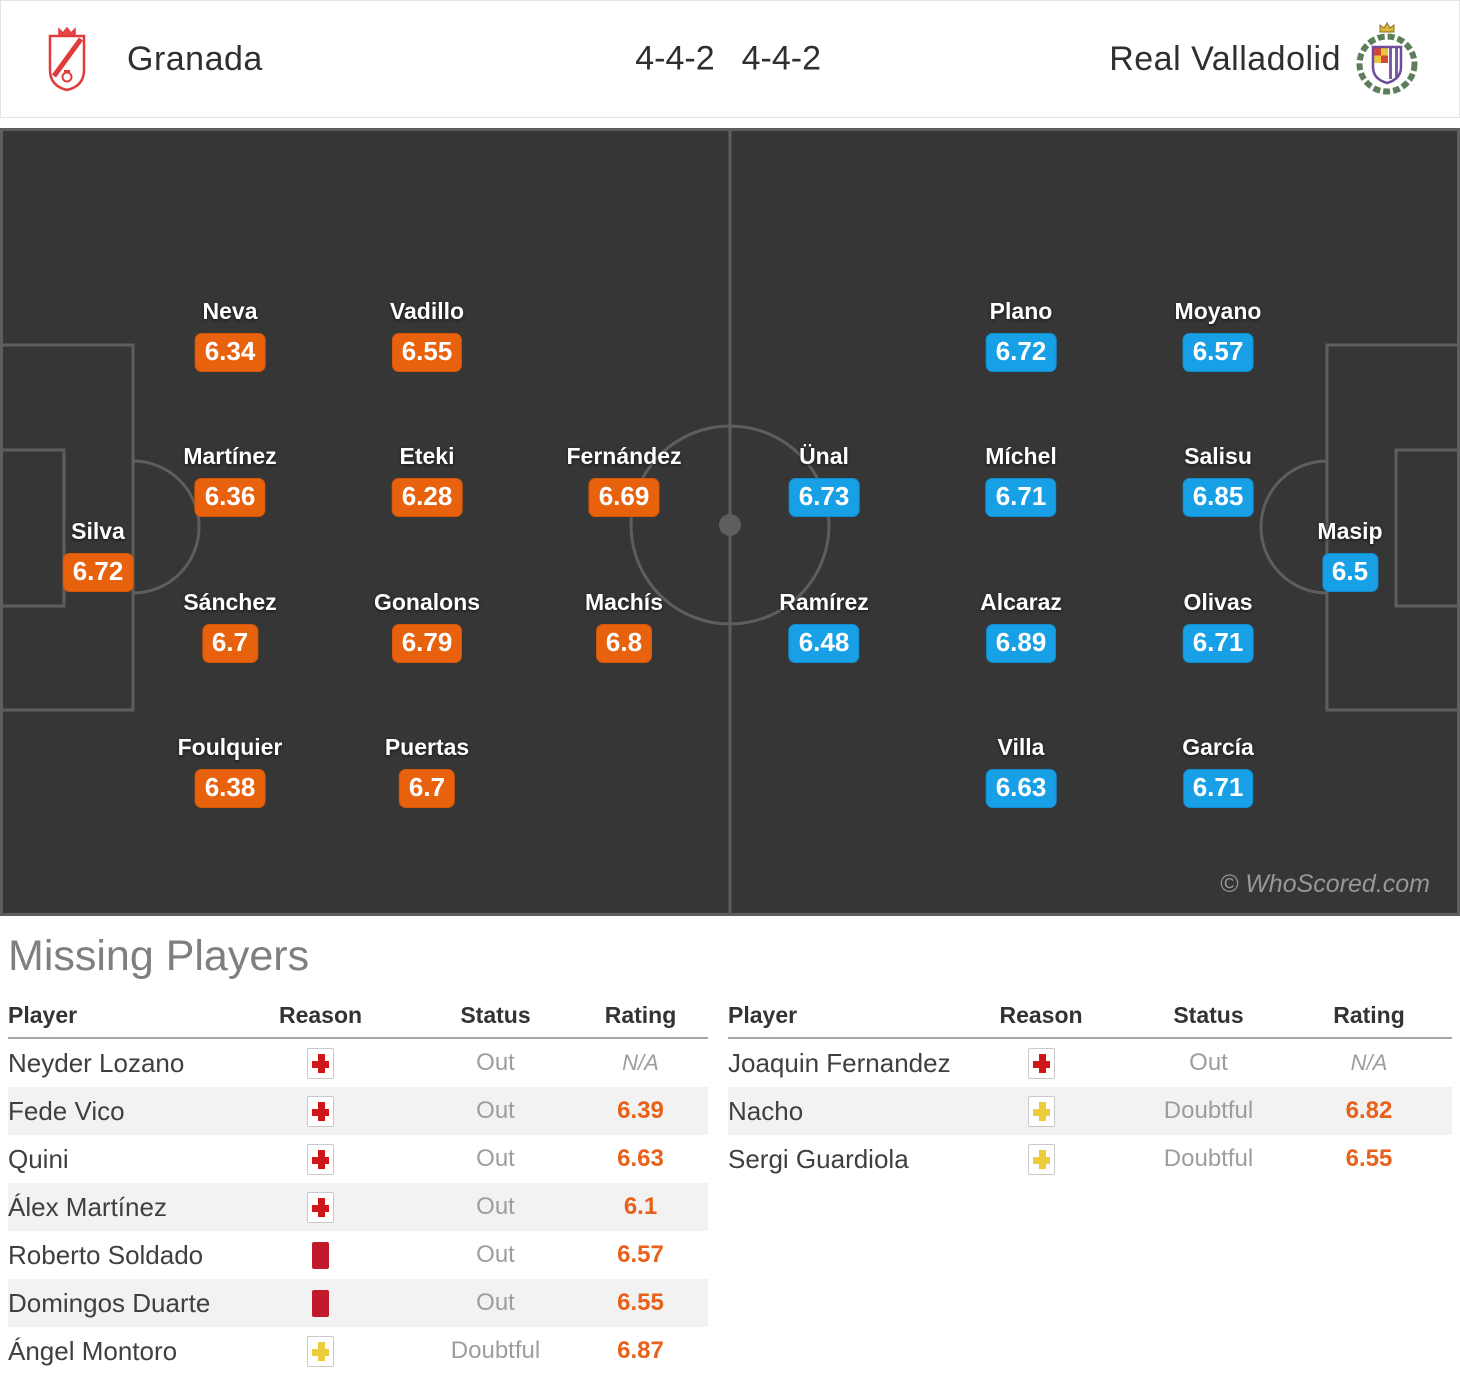 This screenshot has height=1382, width=1460. What do you see at coordinates (640, 1206) in the screenshot?
I see `missing-player-rating: 6.1` at bounding box center [640, 1206].